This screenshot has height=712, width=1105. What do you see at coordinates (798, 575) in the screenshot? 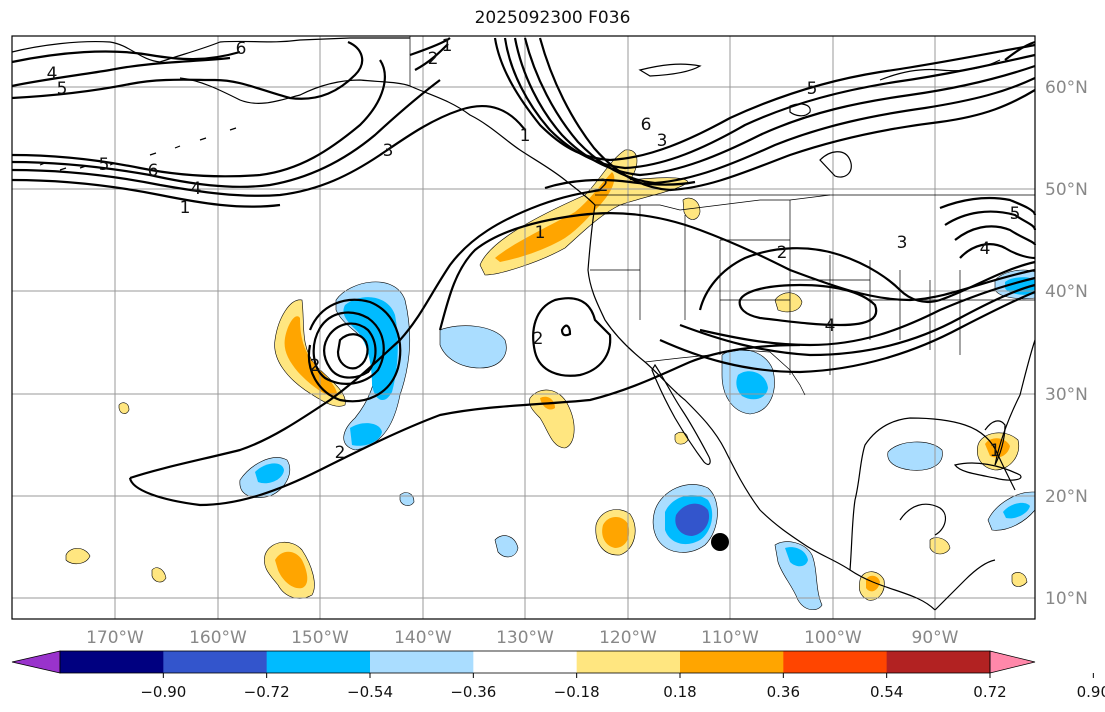
I see `neg-anomaly-mexico-west` at bounding box center [798, 575].